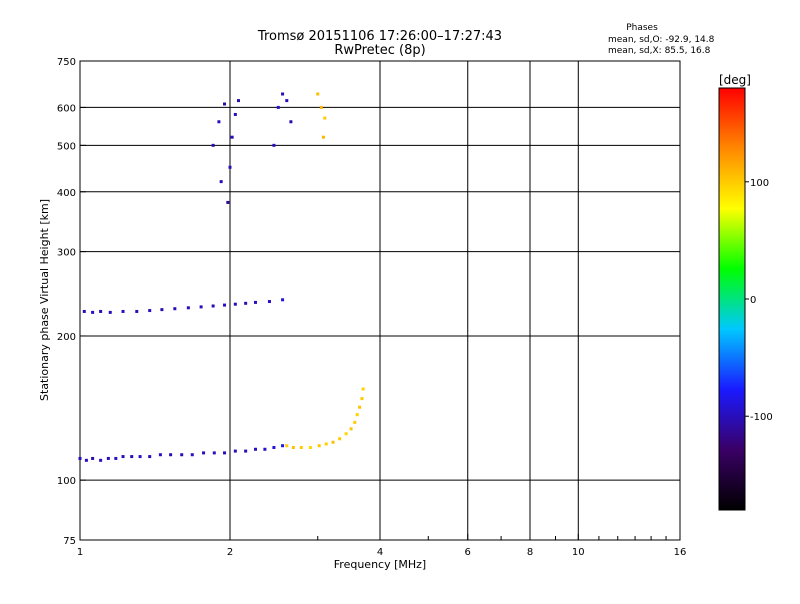  What do you see at coordinates (379, 50) in the screenshot?
I see `chart-subtitle: RwPretec (8p)` at bounding box center [379, 50].